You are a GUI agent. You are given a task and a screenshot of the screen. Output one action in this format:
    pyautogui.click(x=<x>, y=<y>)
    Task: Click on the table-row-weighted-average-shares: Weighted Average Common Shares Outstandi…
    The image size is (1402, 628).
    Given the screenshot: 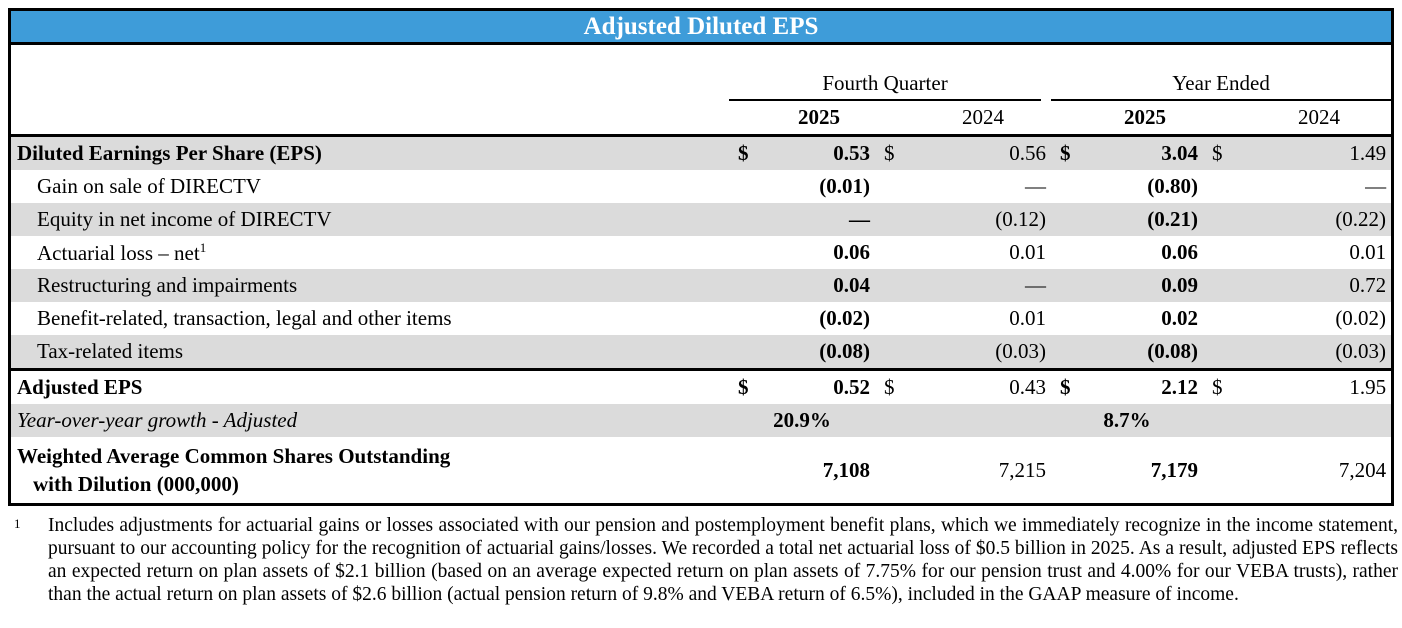 What is the action you would take?
    pyautogui.click(x=701, y=470)
    